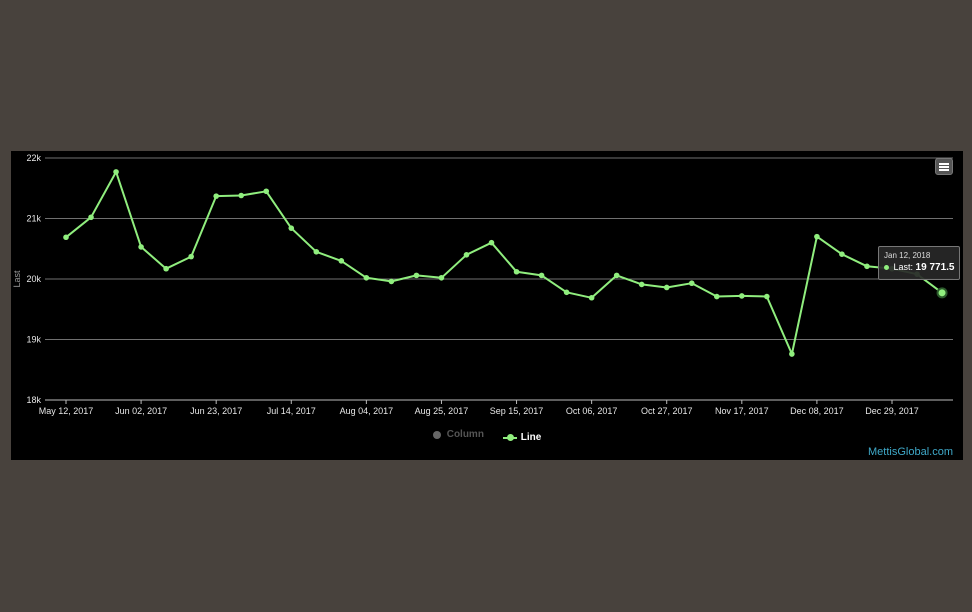 This screenshot has width=972, height=612. Describe the element at coordinates (33, 219) in the screenshot. I see `y-tick-label: 21k` at that location.